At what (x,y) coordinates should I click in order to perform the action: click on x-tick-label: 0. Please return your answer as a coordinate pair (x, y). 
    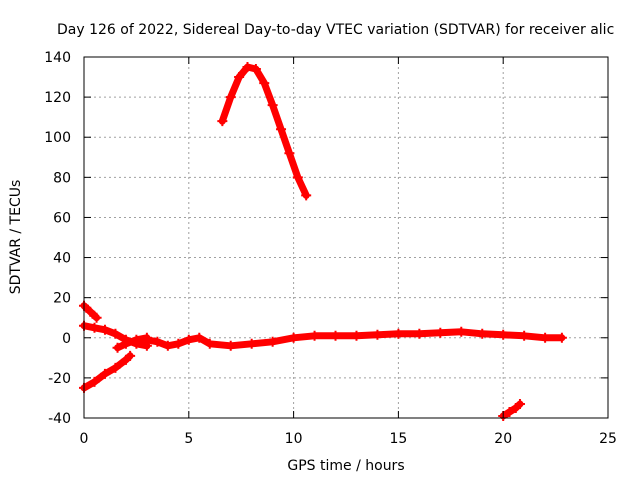
    Looking at the image, I should click on (84, 439).